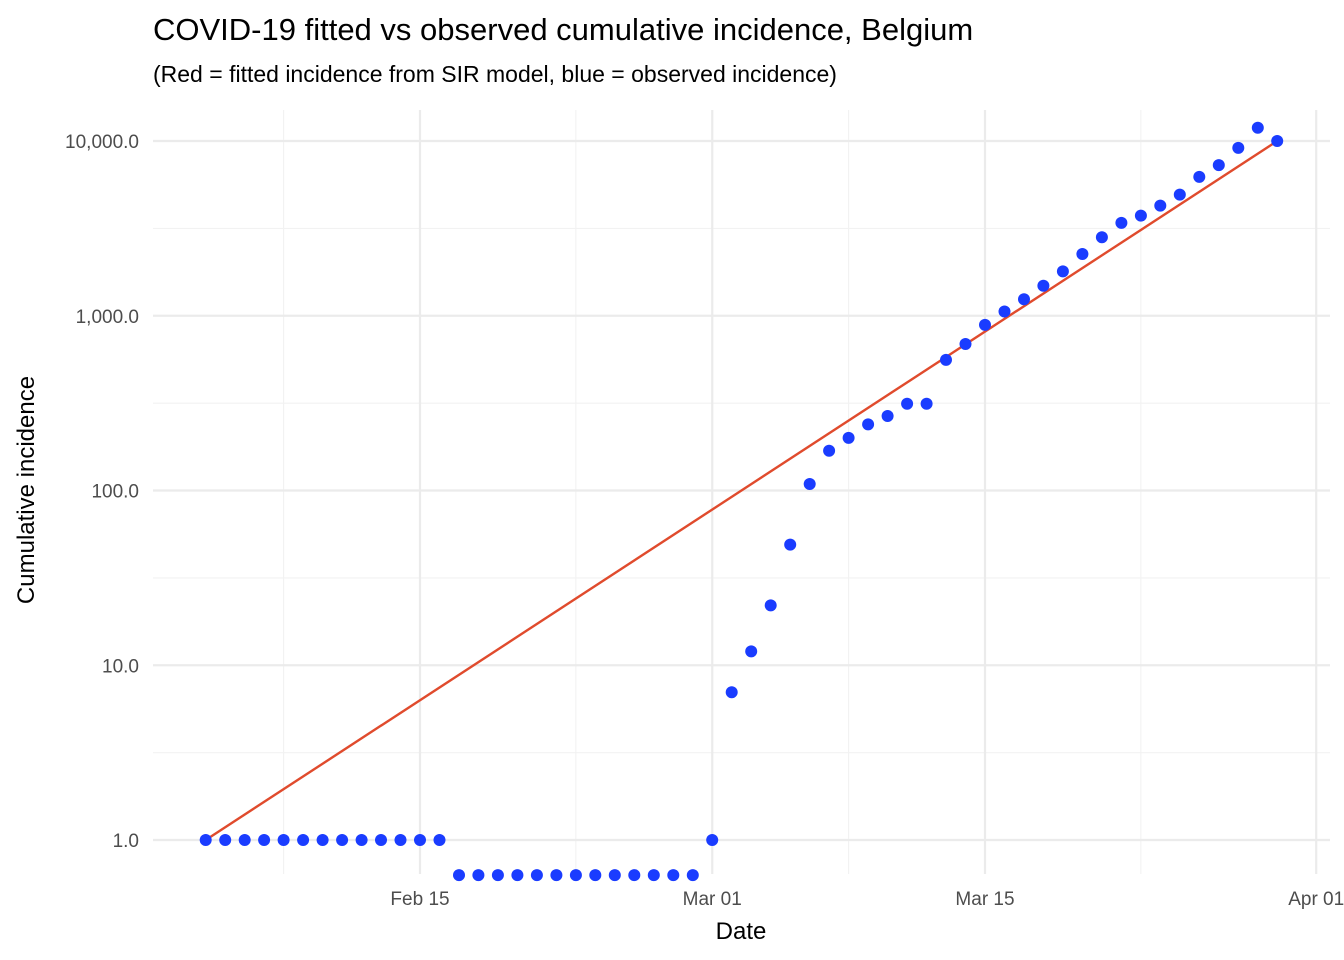 This screenshot has height=960, width=1344. What do you see at coordinates (26, 490) in the screenshot?
I see `y-axis-title: Cumulative incidence` at bounding box center [26, 490].